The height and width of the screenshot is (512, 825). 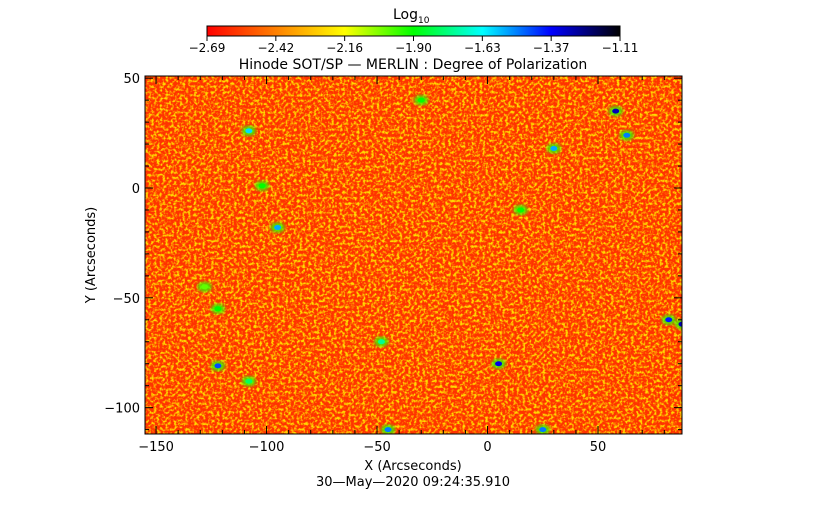 I want to click on x-tick-label: −50, so click(x=376, y=447).